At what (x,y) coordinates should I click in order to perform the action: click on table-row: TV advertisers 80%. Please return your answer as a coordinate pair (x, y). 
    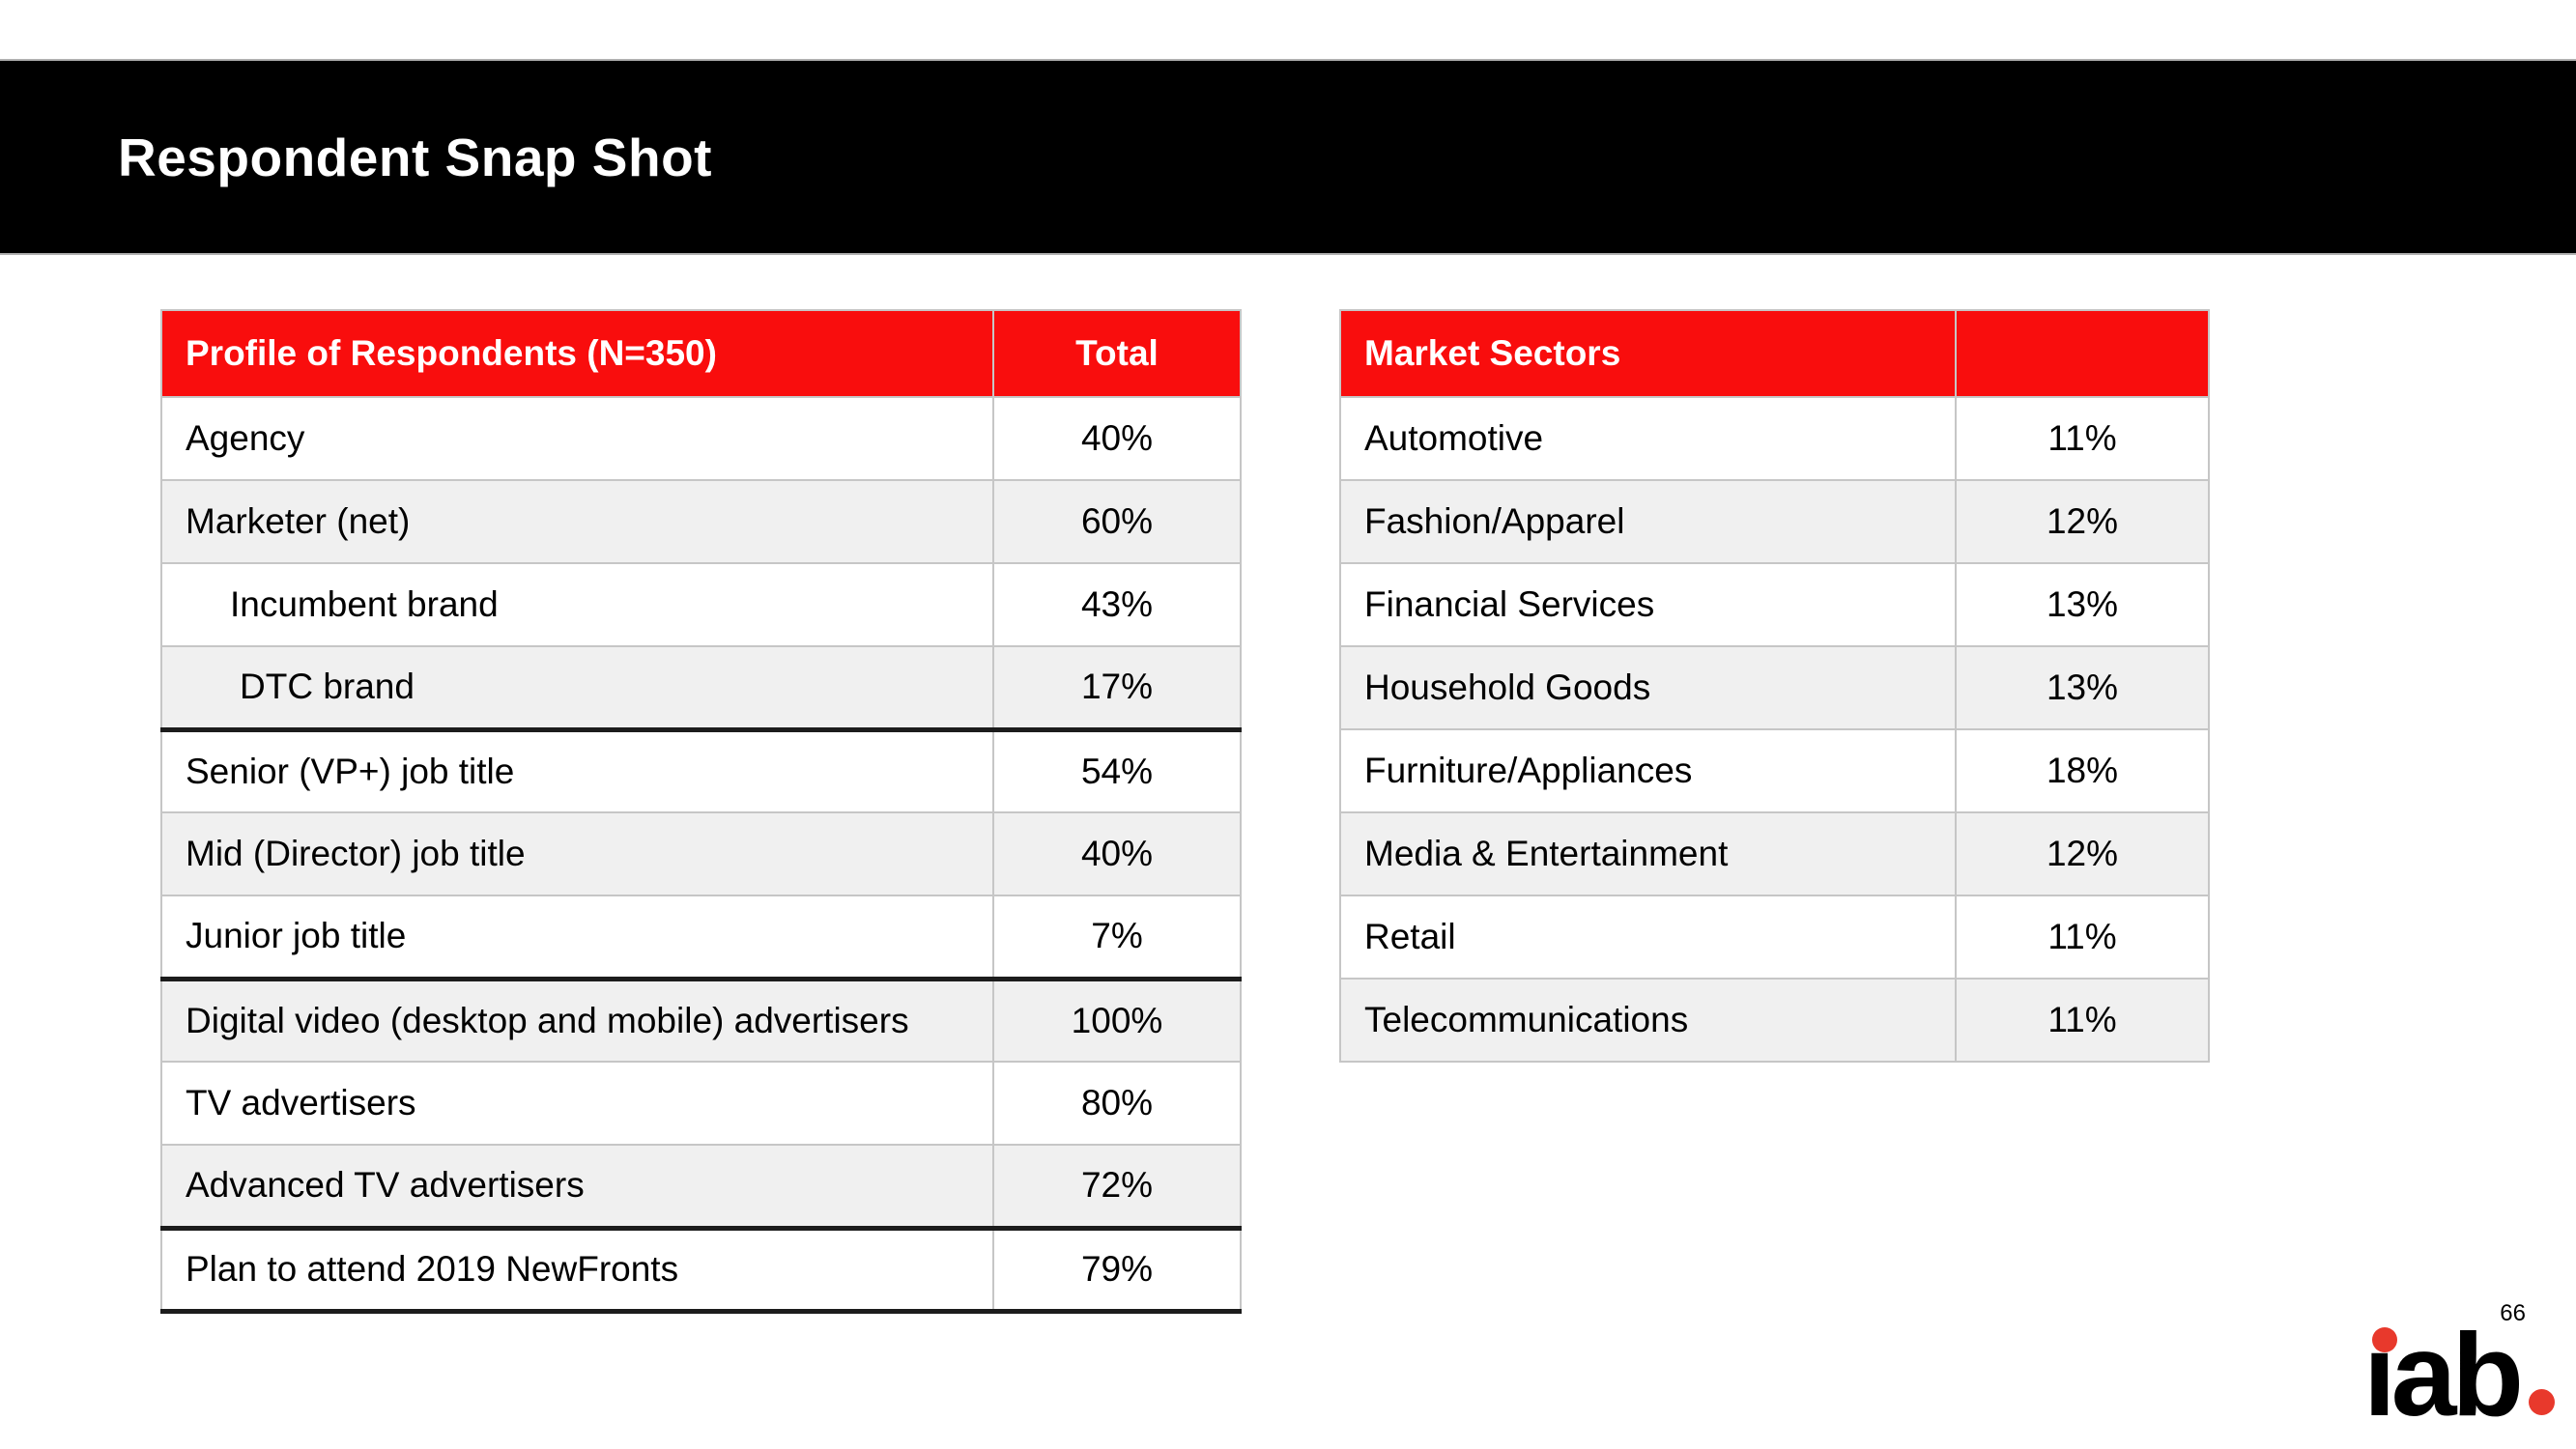
    Looking at the image, I should click on (701, 1103).